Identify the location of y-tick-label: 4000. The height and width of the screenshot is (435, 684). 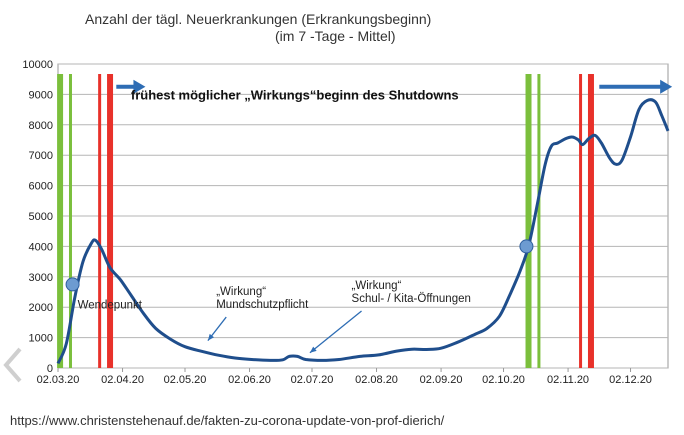
(41, 247).